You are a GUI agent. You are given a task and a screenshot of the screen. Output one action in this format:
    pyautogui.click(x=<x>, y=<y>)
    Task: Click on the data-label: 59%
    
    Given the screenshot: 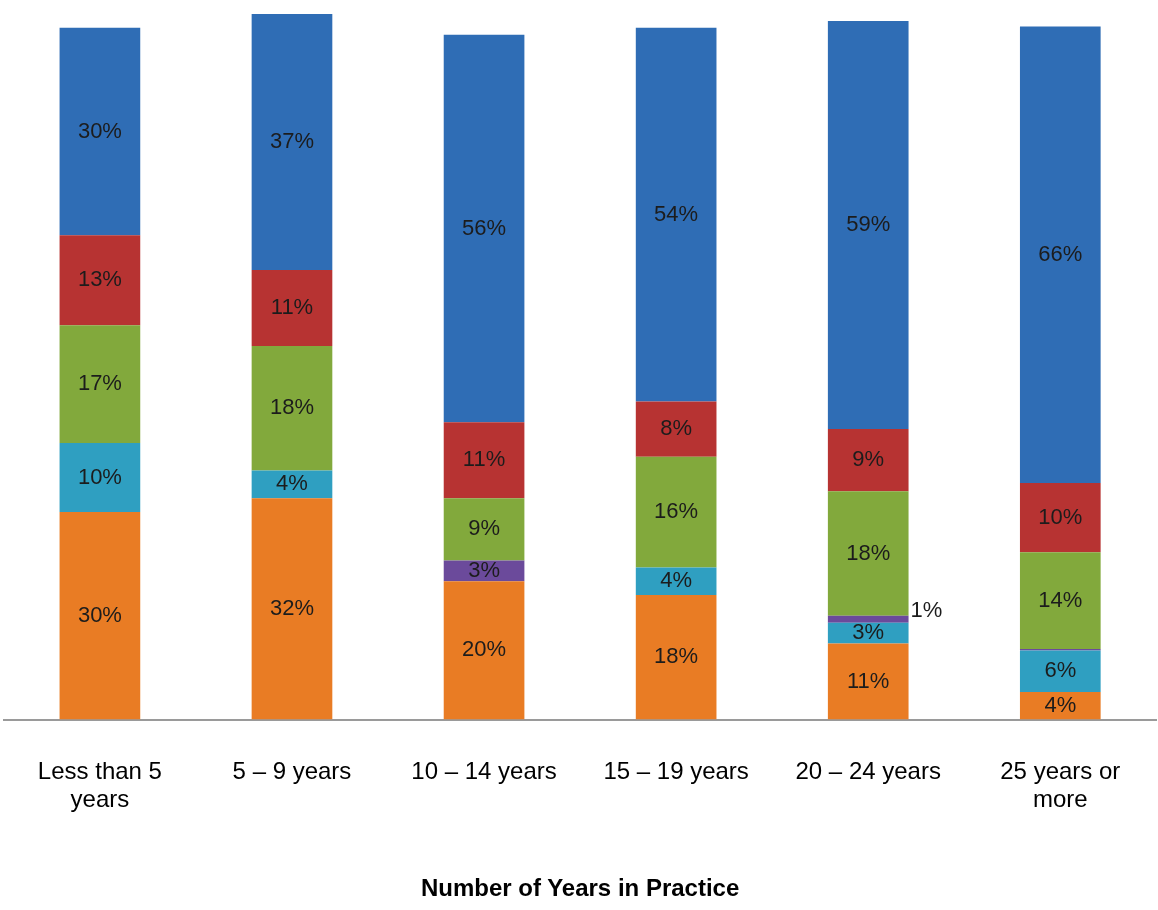 What is the action you would take?
    pyautogui.click(x=868, y=224)
    